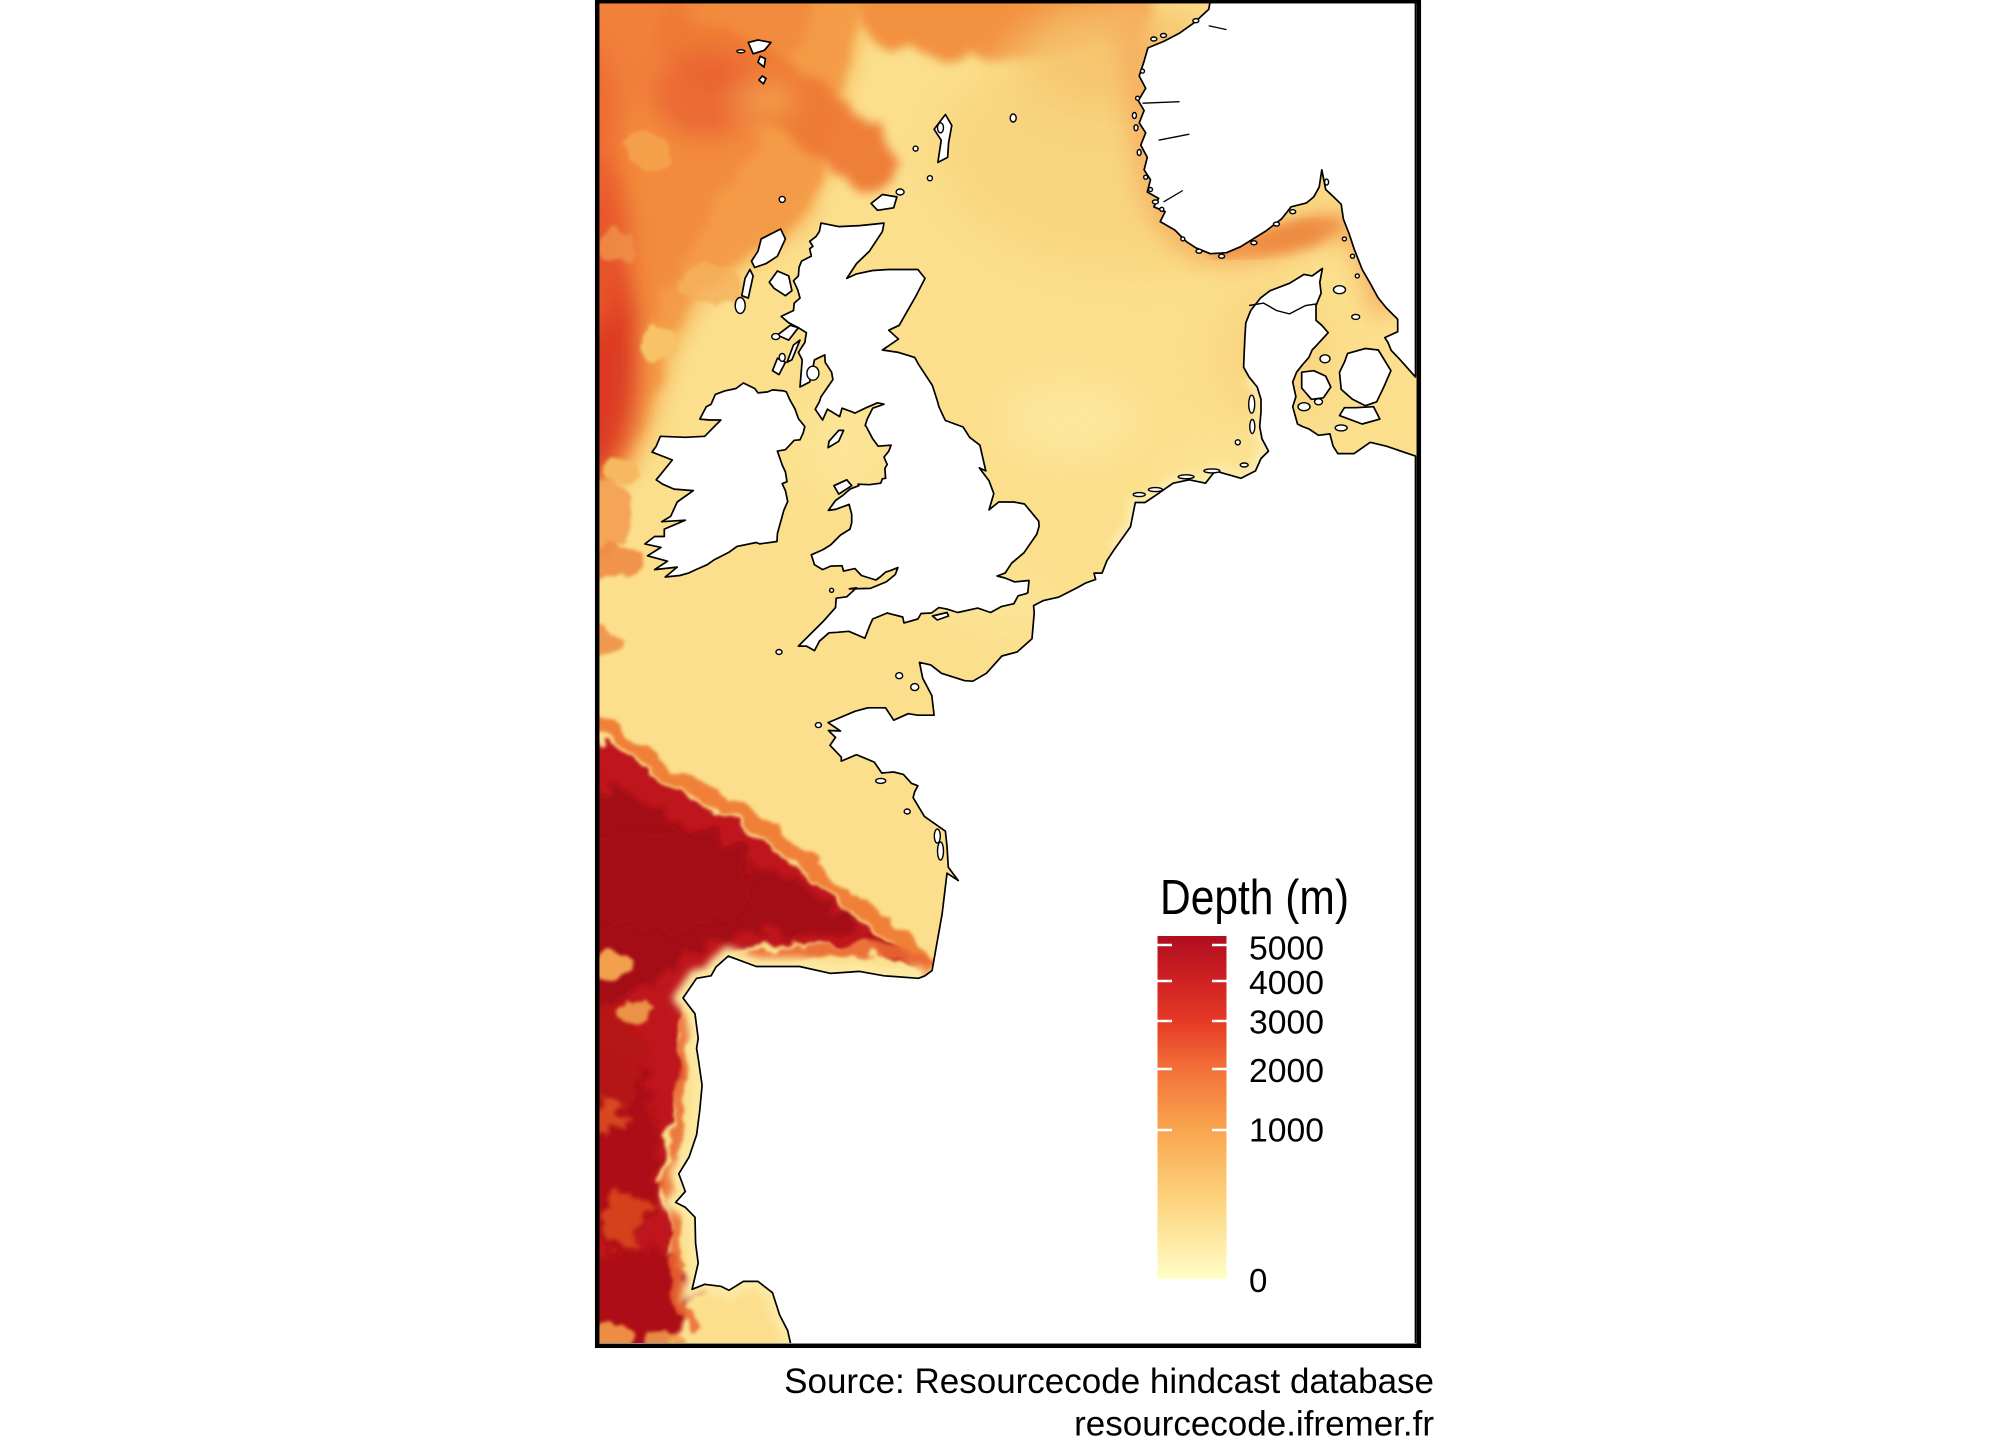 The width and height of the screenshot is (2016, 1440). I want to click on svg-text: 3000, so click(1286, 1021).